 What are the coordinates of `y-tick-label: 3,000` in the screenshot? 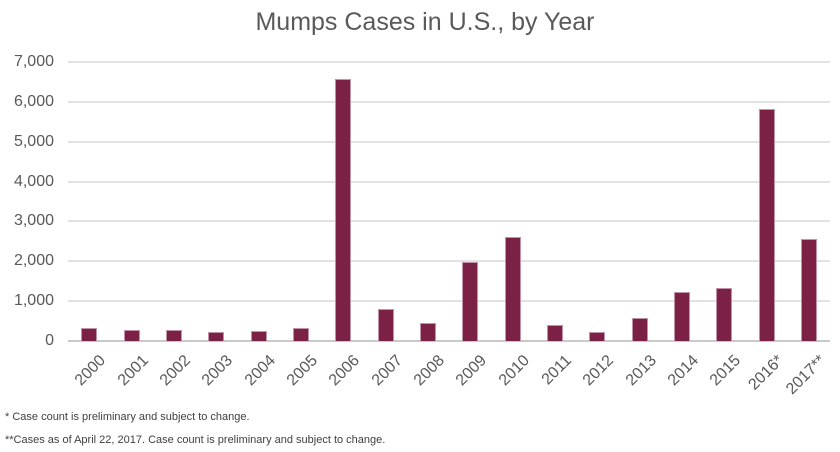 It's located at (33, 221).